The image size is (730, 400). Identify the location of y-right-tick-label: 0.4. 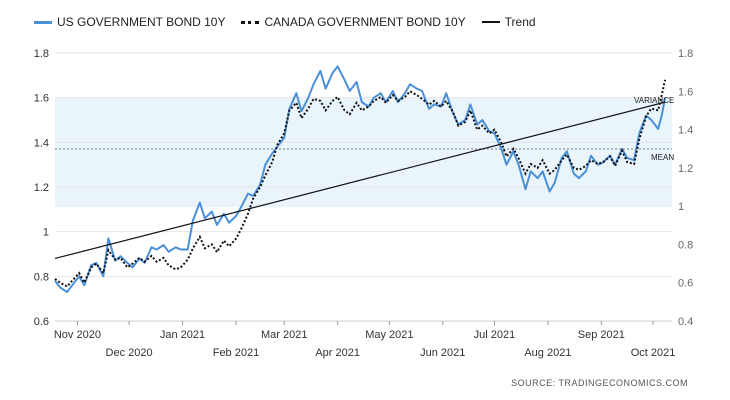
(685, 322).